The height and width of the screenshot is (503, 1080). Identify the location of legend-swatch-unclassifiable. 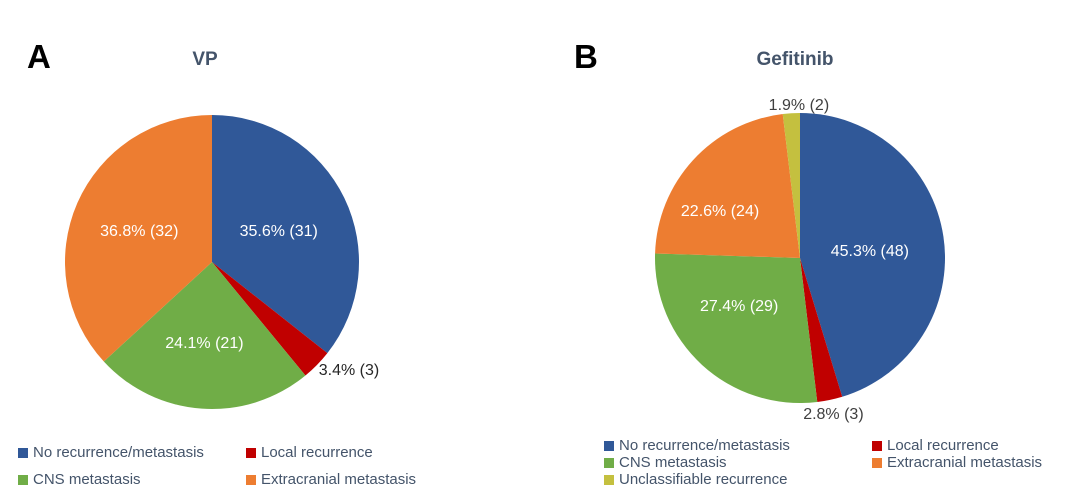
(609, 479).